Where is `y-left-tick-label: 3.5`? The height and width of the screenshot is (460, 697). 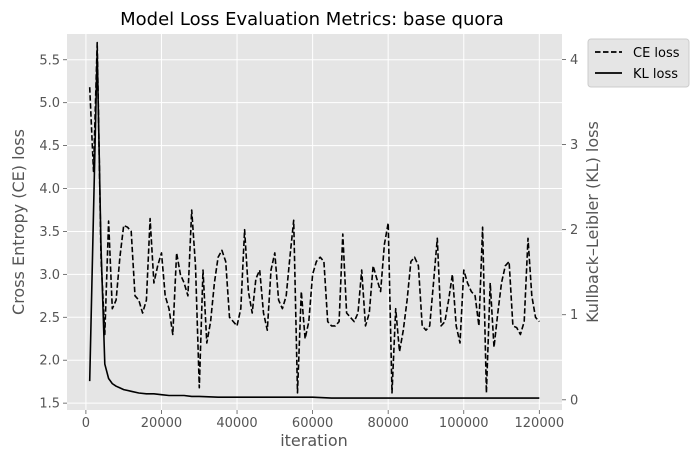
y-left-tick-label: 3.5 is located at coordinates (49, 232).